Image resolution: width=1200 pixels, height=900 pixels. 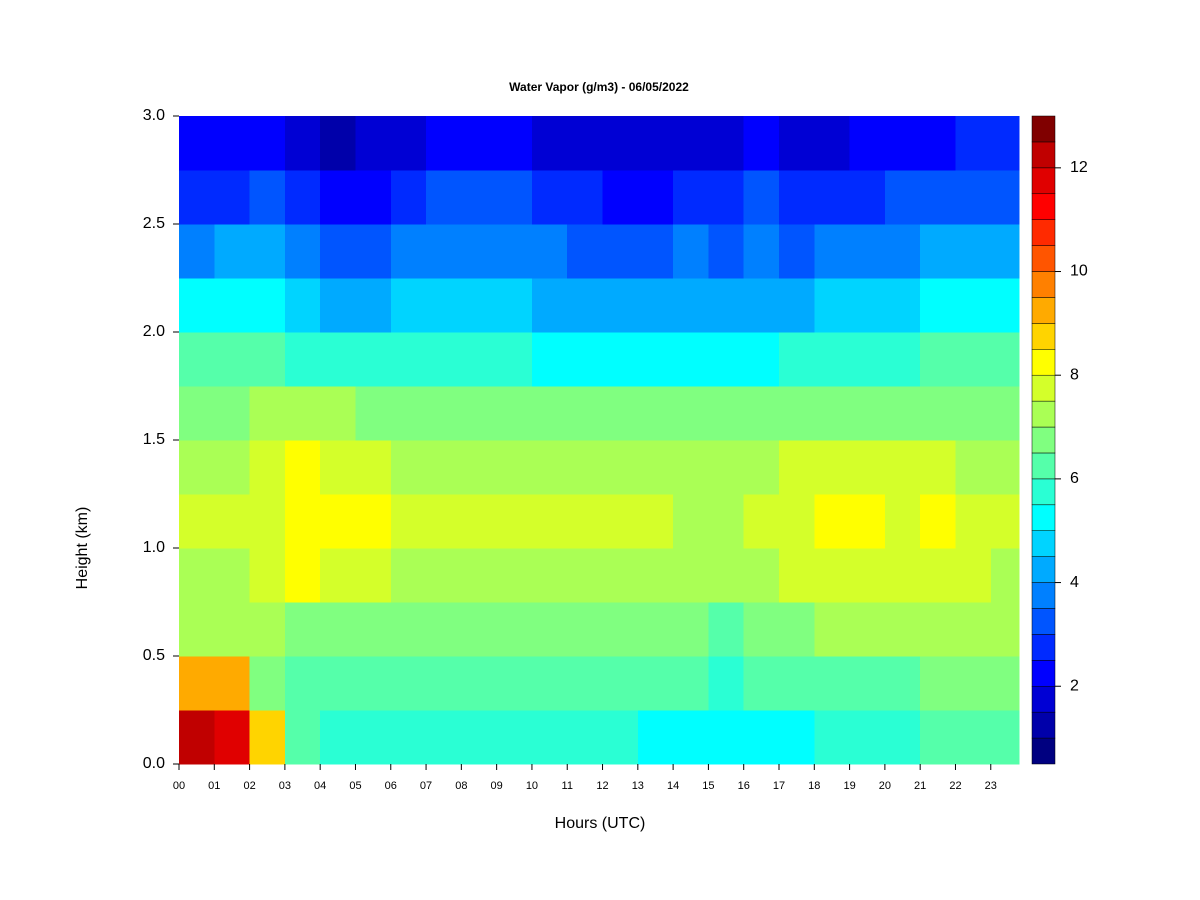 What do you see at coordinates (779, 786) in the screenshot?
I see `x-tick-label: 17` at bounding box center [779, 786].